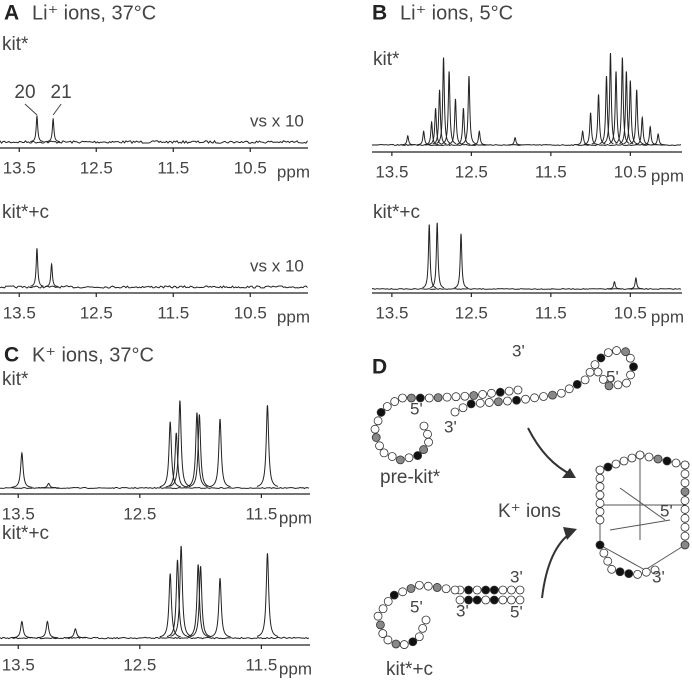 The width and height of the screenshot is (692, 685). What do you see at coordinates (93, 355) in the screenshot?
I see `panel-title: K⁺ ions, 37°C` at bounding box center [93, 355].